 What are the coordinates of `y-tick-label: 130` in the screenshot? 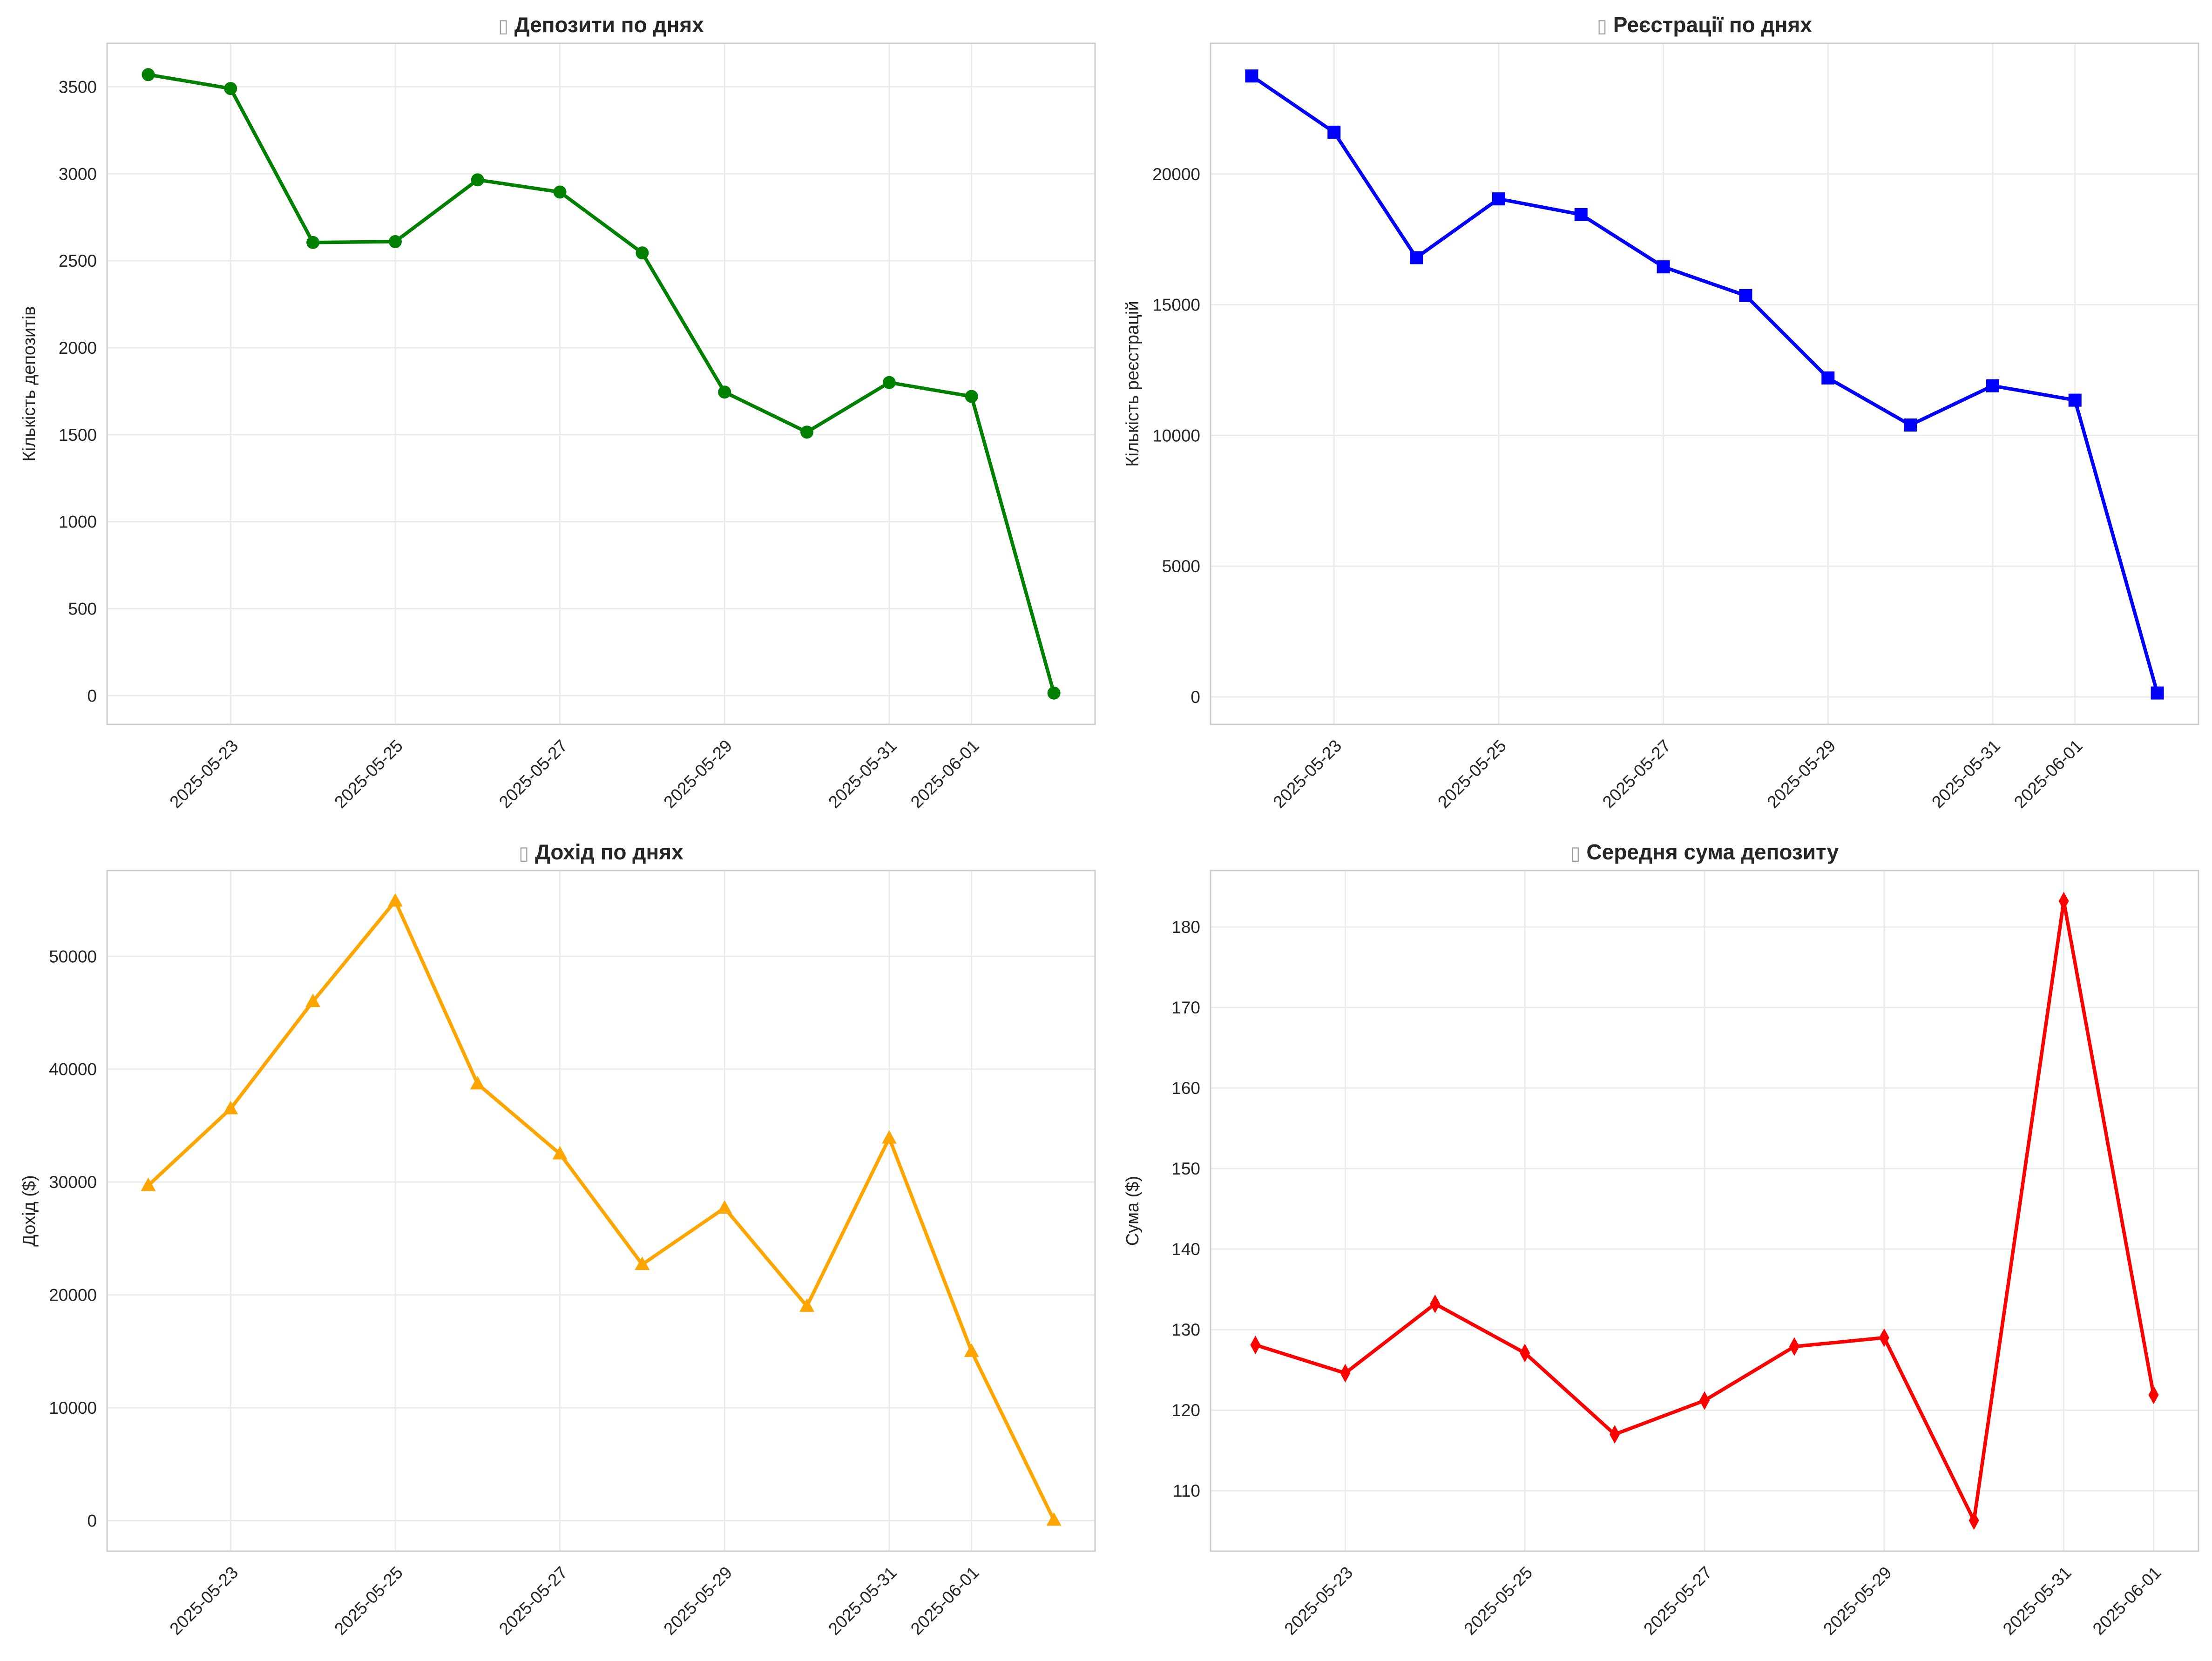 It's located at (1186, 1330).